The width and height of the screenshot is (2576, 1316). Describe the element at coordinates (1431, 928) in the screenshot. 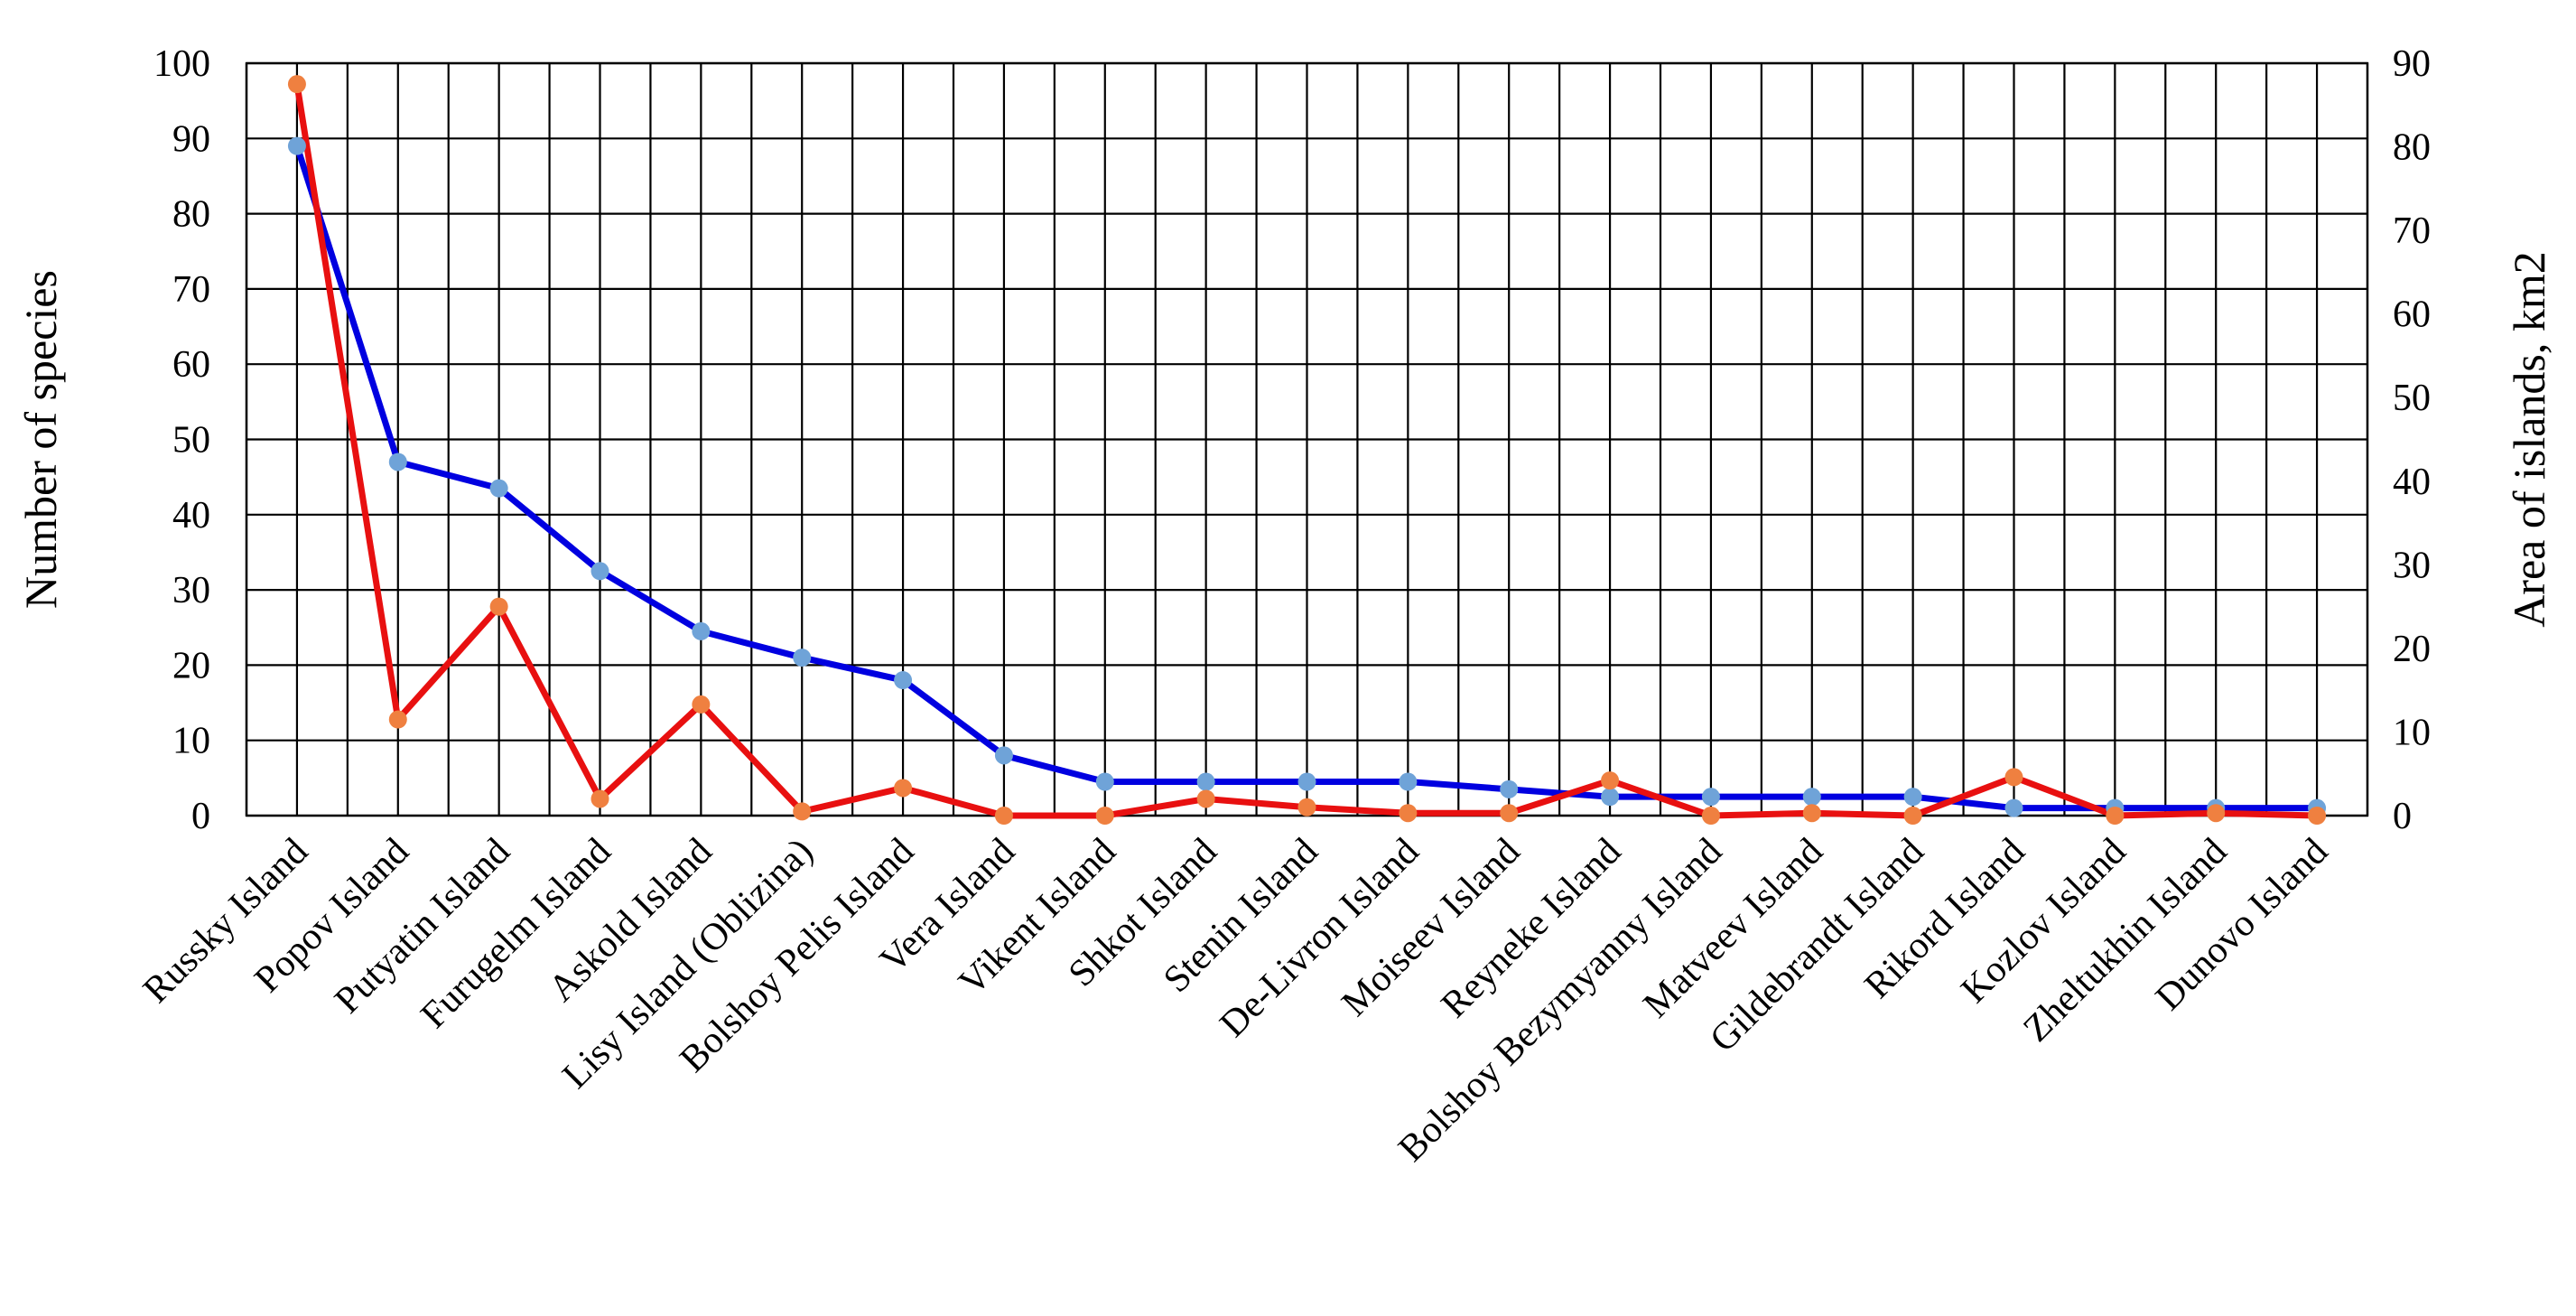

I see `category-label: Moiseev Island` at that location.